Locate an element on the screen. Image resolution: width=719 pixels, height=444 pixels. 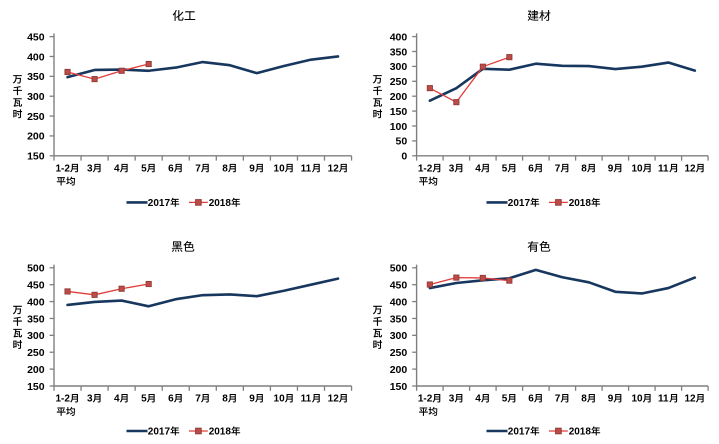
svg-text: 100 is located at coordinates (399, 127).